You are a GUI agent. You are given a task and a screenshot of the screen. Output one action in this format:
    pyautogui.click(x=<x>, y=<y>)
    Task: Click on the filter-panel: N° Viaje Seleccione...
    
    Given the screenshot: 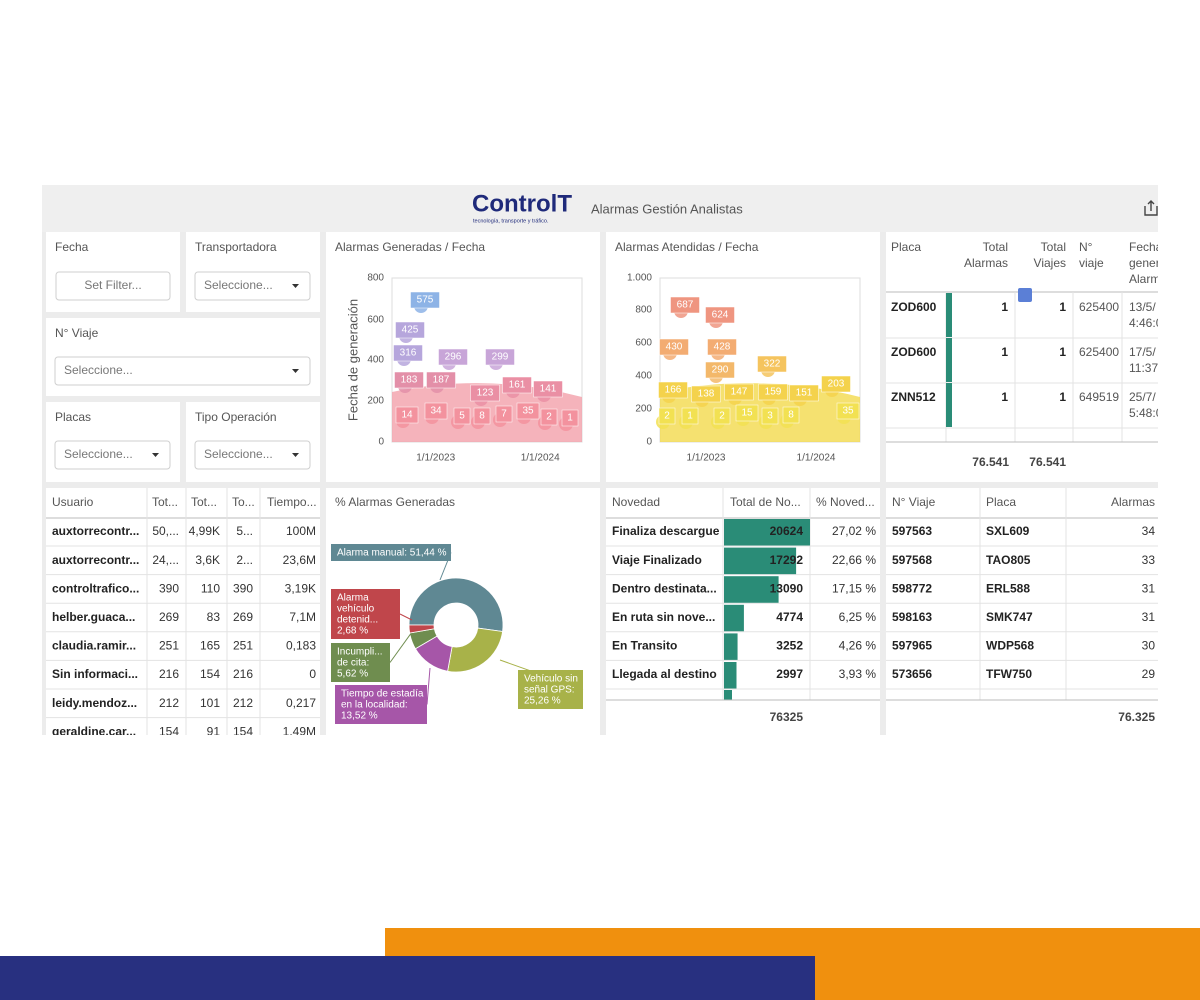 What is the action you would take?
    pyautogui.click(x=182, y=356)
    